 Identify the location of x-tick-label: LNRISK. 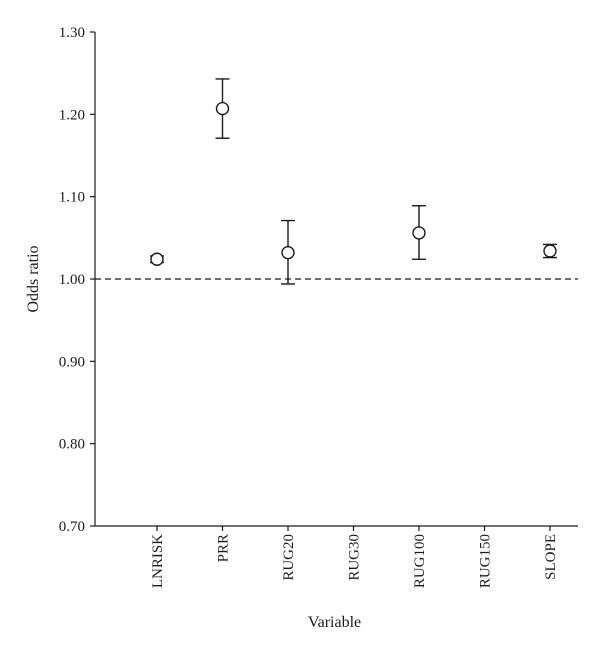
(158, 561).